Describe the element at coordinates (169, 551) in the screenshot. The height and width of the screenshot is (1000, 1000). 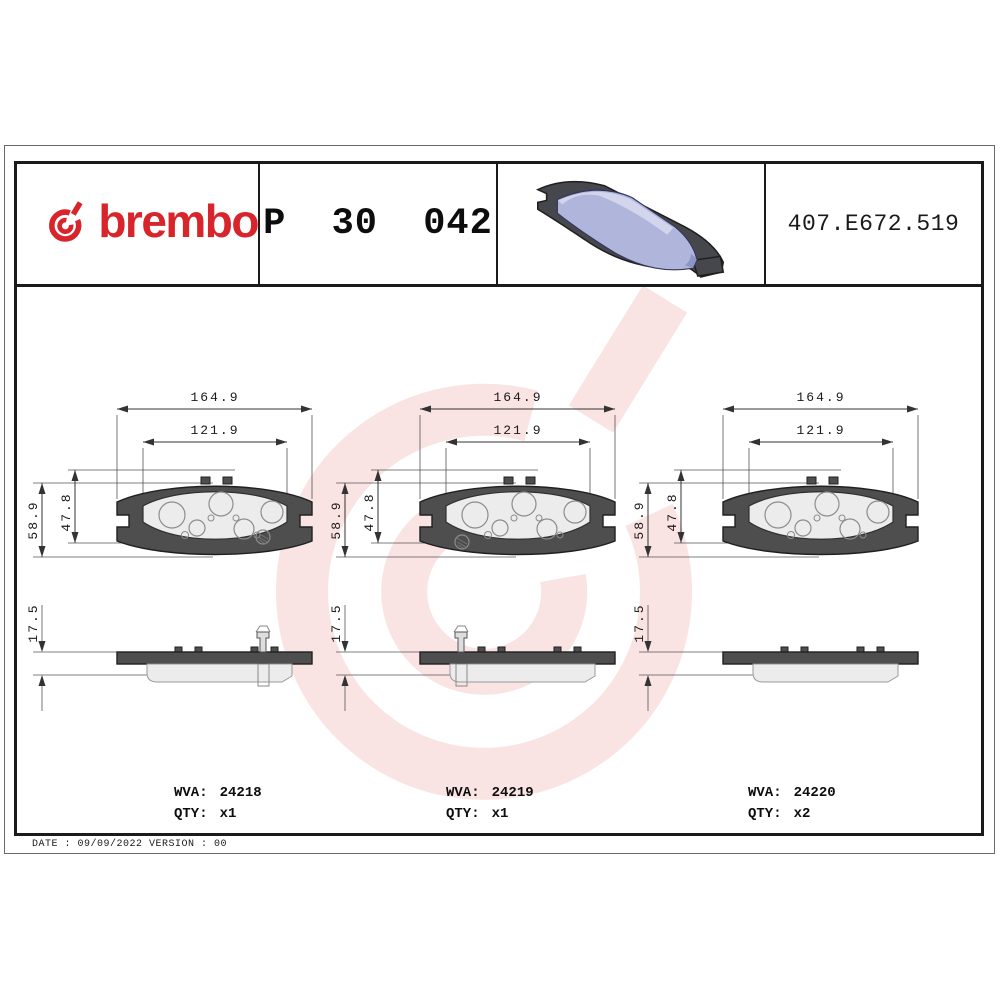
I see `pad-drawing-1: 164.9 121.9 58.9 47.8 17.5` at that location.